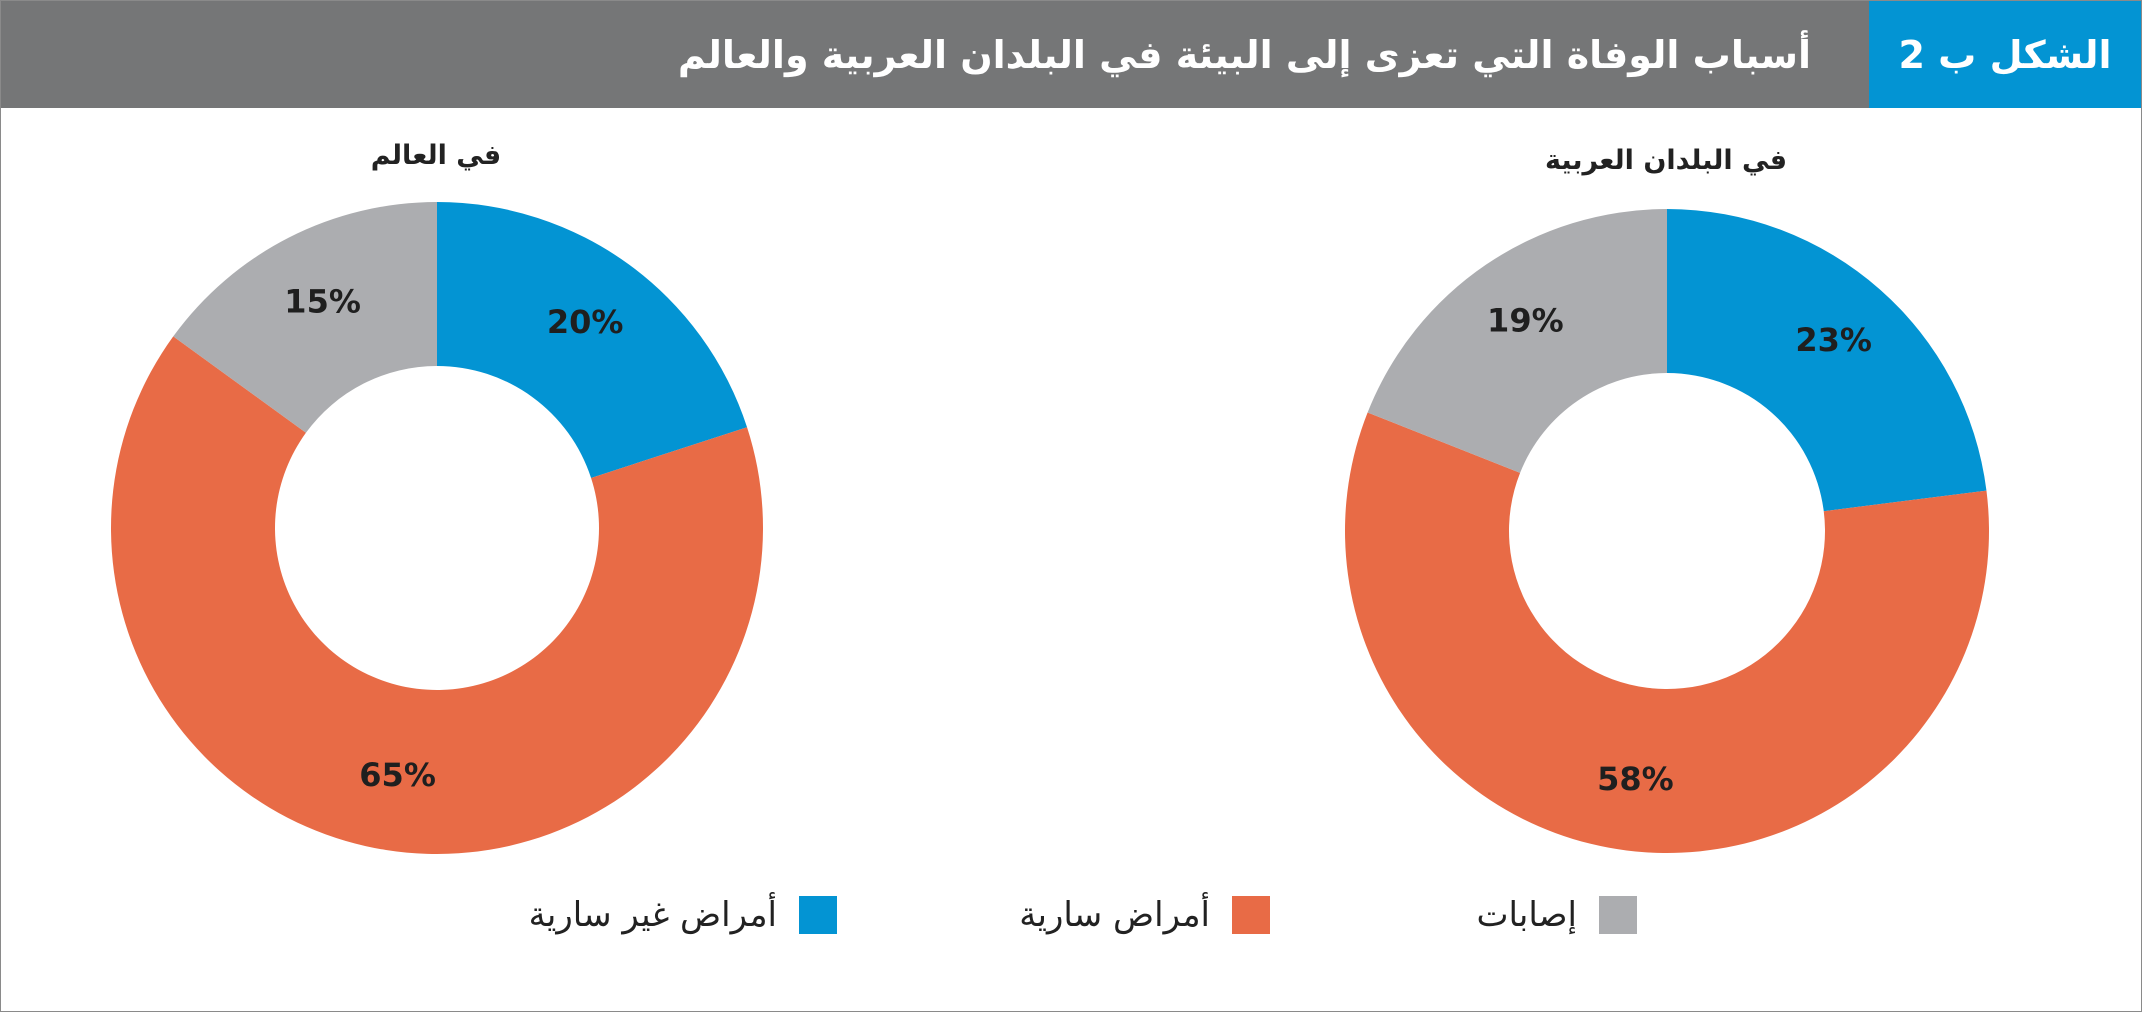 This screenshot has width=2142, height=1012. Describe the element at coordinates (1667, 632) in the screenshot. I see `arab-slice-communicable` at that location.